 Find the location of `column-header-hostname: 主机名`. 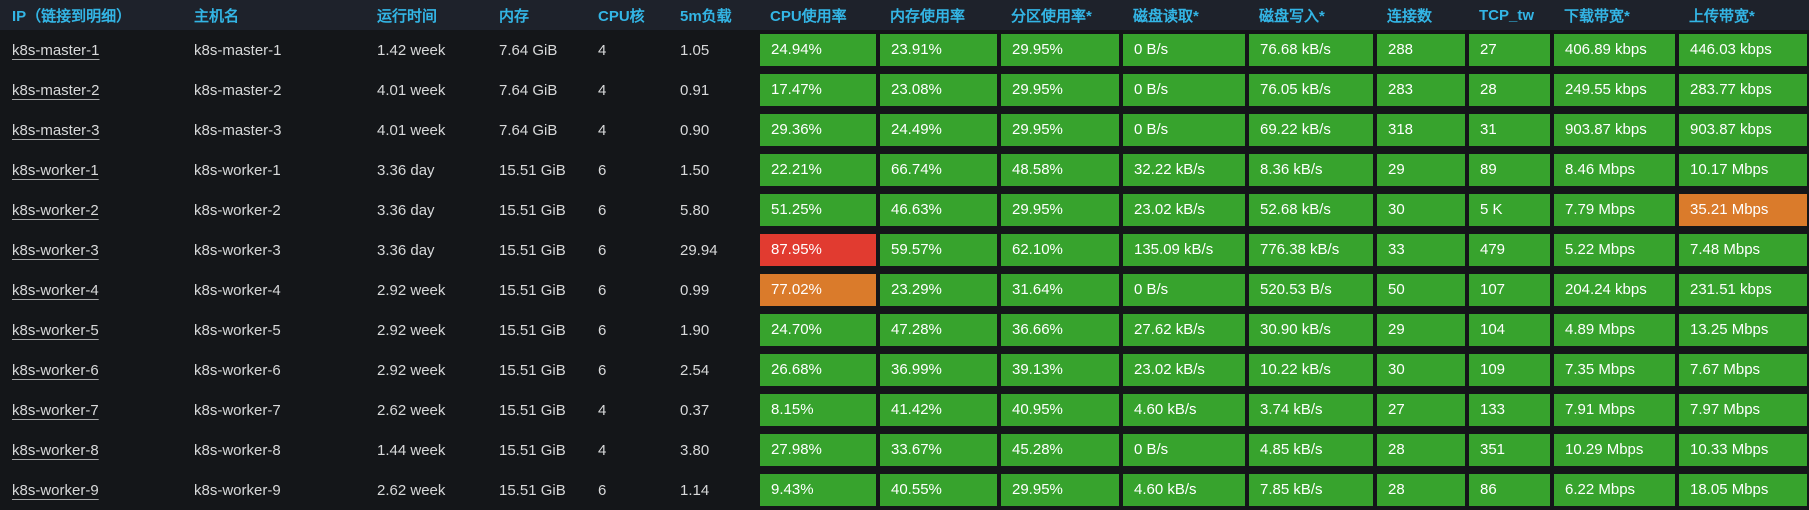

column-header-hostname: 主机名 is located at coordinates (273, 15).